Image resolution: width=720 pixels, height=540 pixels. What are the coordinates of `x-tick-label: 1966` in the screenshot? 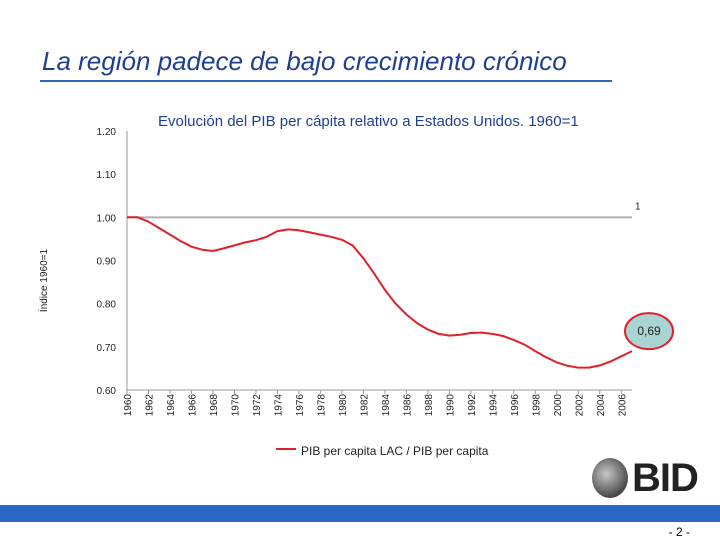 It's located at (192, 405).